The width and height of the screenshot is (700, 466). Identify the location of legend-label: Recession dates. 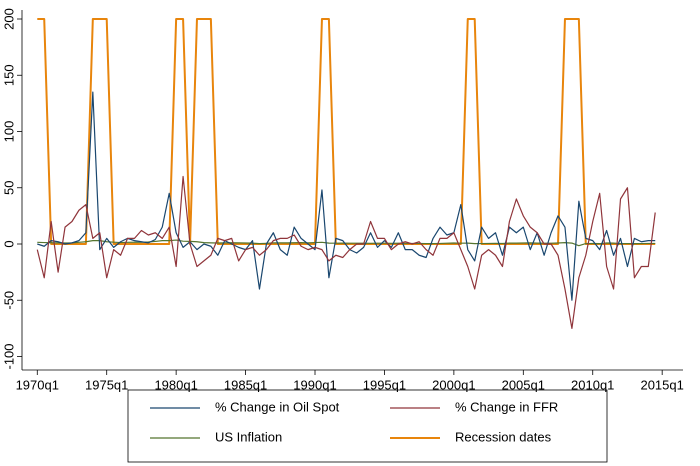
(503, 436).